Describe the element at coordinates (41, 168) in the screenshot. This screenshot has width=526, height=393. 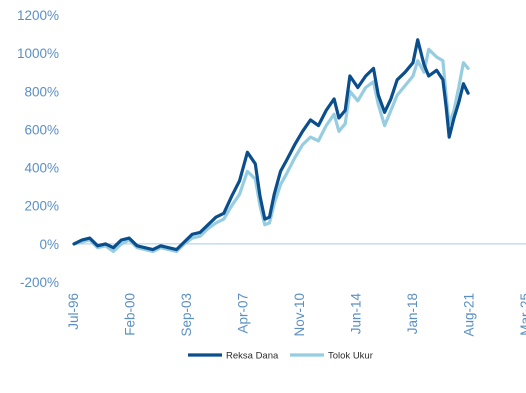
I see `y-tick-label: 400%` at that location.